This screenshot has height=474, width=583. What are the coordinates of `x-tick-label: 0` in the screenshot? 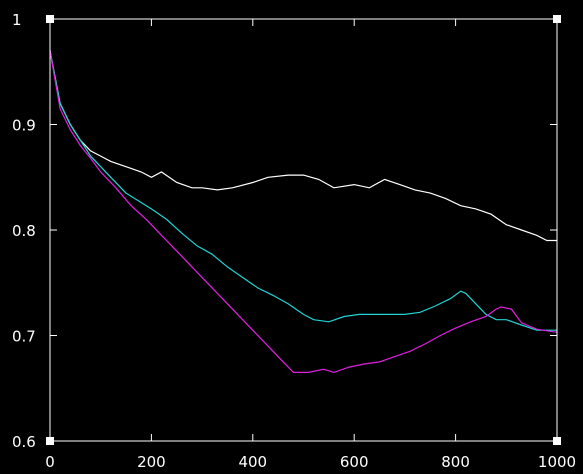 It's located at (50, 462).